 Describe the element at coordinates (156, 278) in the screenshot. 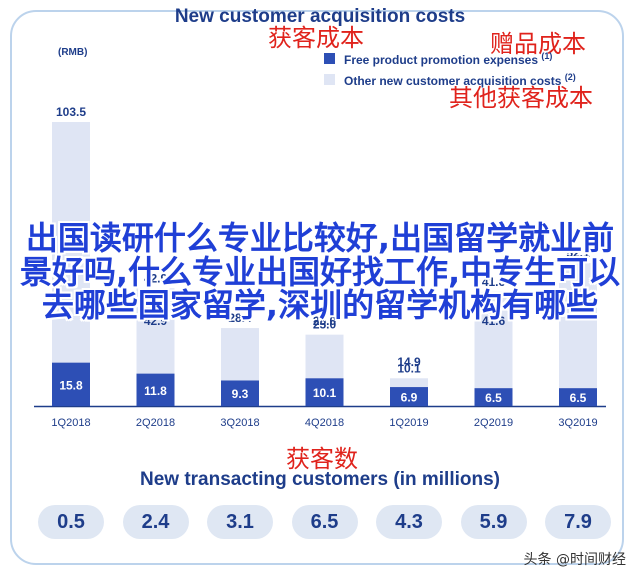

I see `data-label-total-2Q2018: 42.9` at that location.